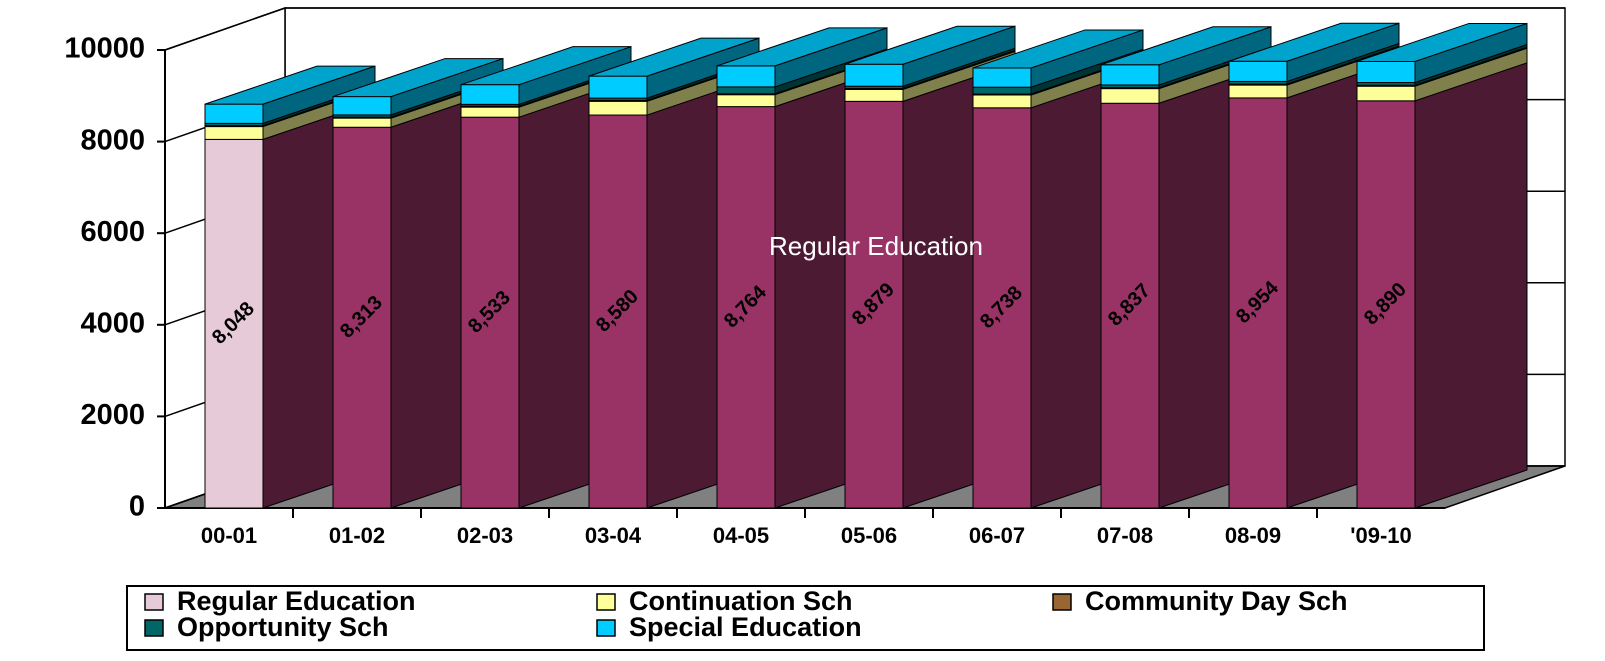 The image size is (1605, 661). Describe the element at coordinates (229, 535) in the screenshot. I see `x-tick-label: 00-01` at that location.